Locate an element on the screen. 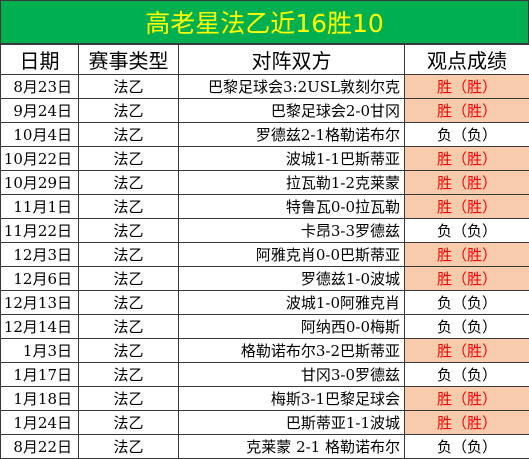  header-view: 观点成绩 is located at coordinates (467, 60).